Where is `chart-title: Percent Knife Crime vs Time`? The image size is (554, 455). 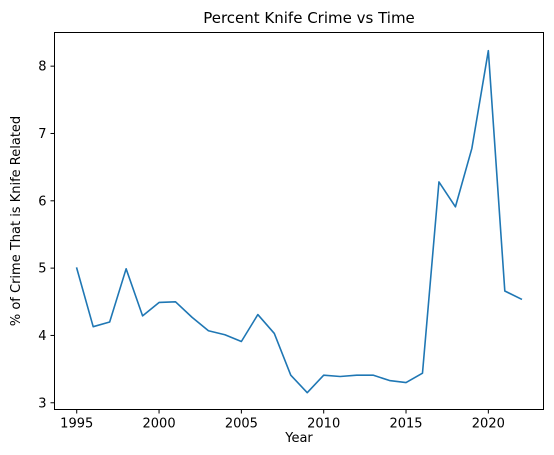 chart-title: Percent Knife Crime vs Time is located at coordinates (309, 18).